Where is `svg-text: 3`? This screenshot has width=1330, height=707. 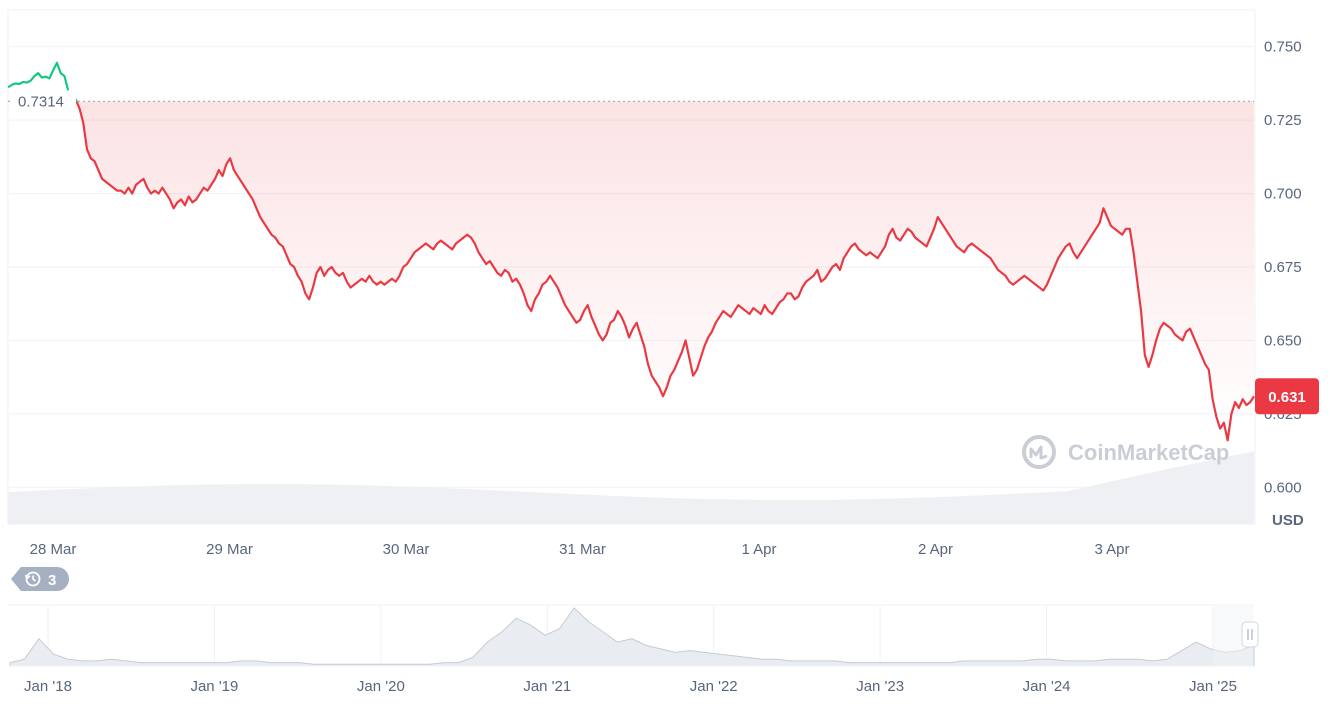 svg-text: 3 is located at coordinates (52, 580).